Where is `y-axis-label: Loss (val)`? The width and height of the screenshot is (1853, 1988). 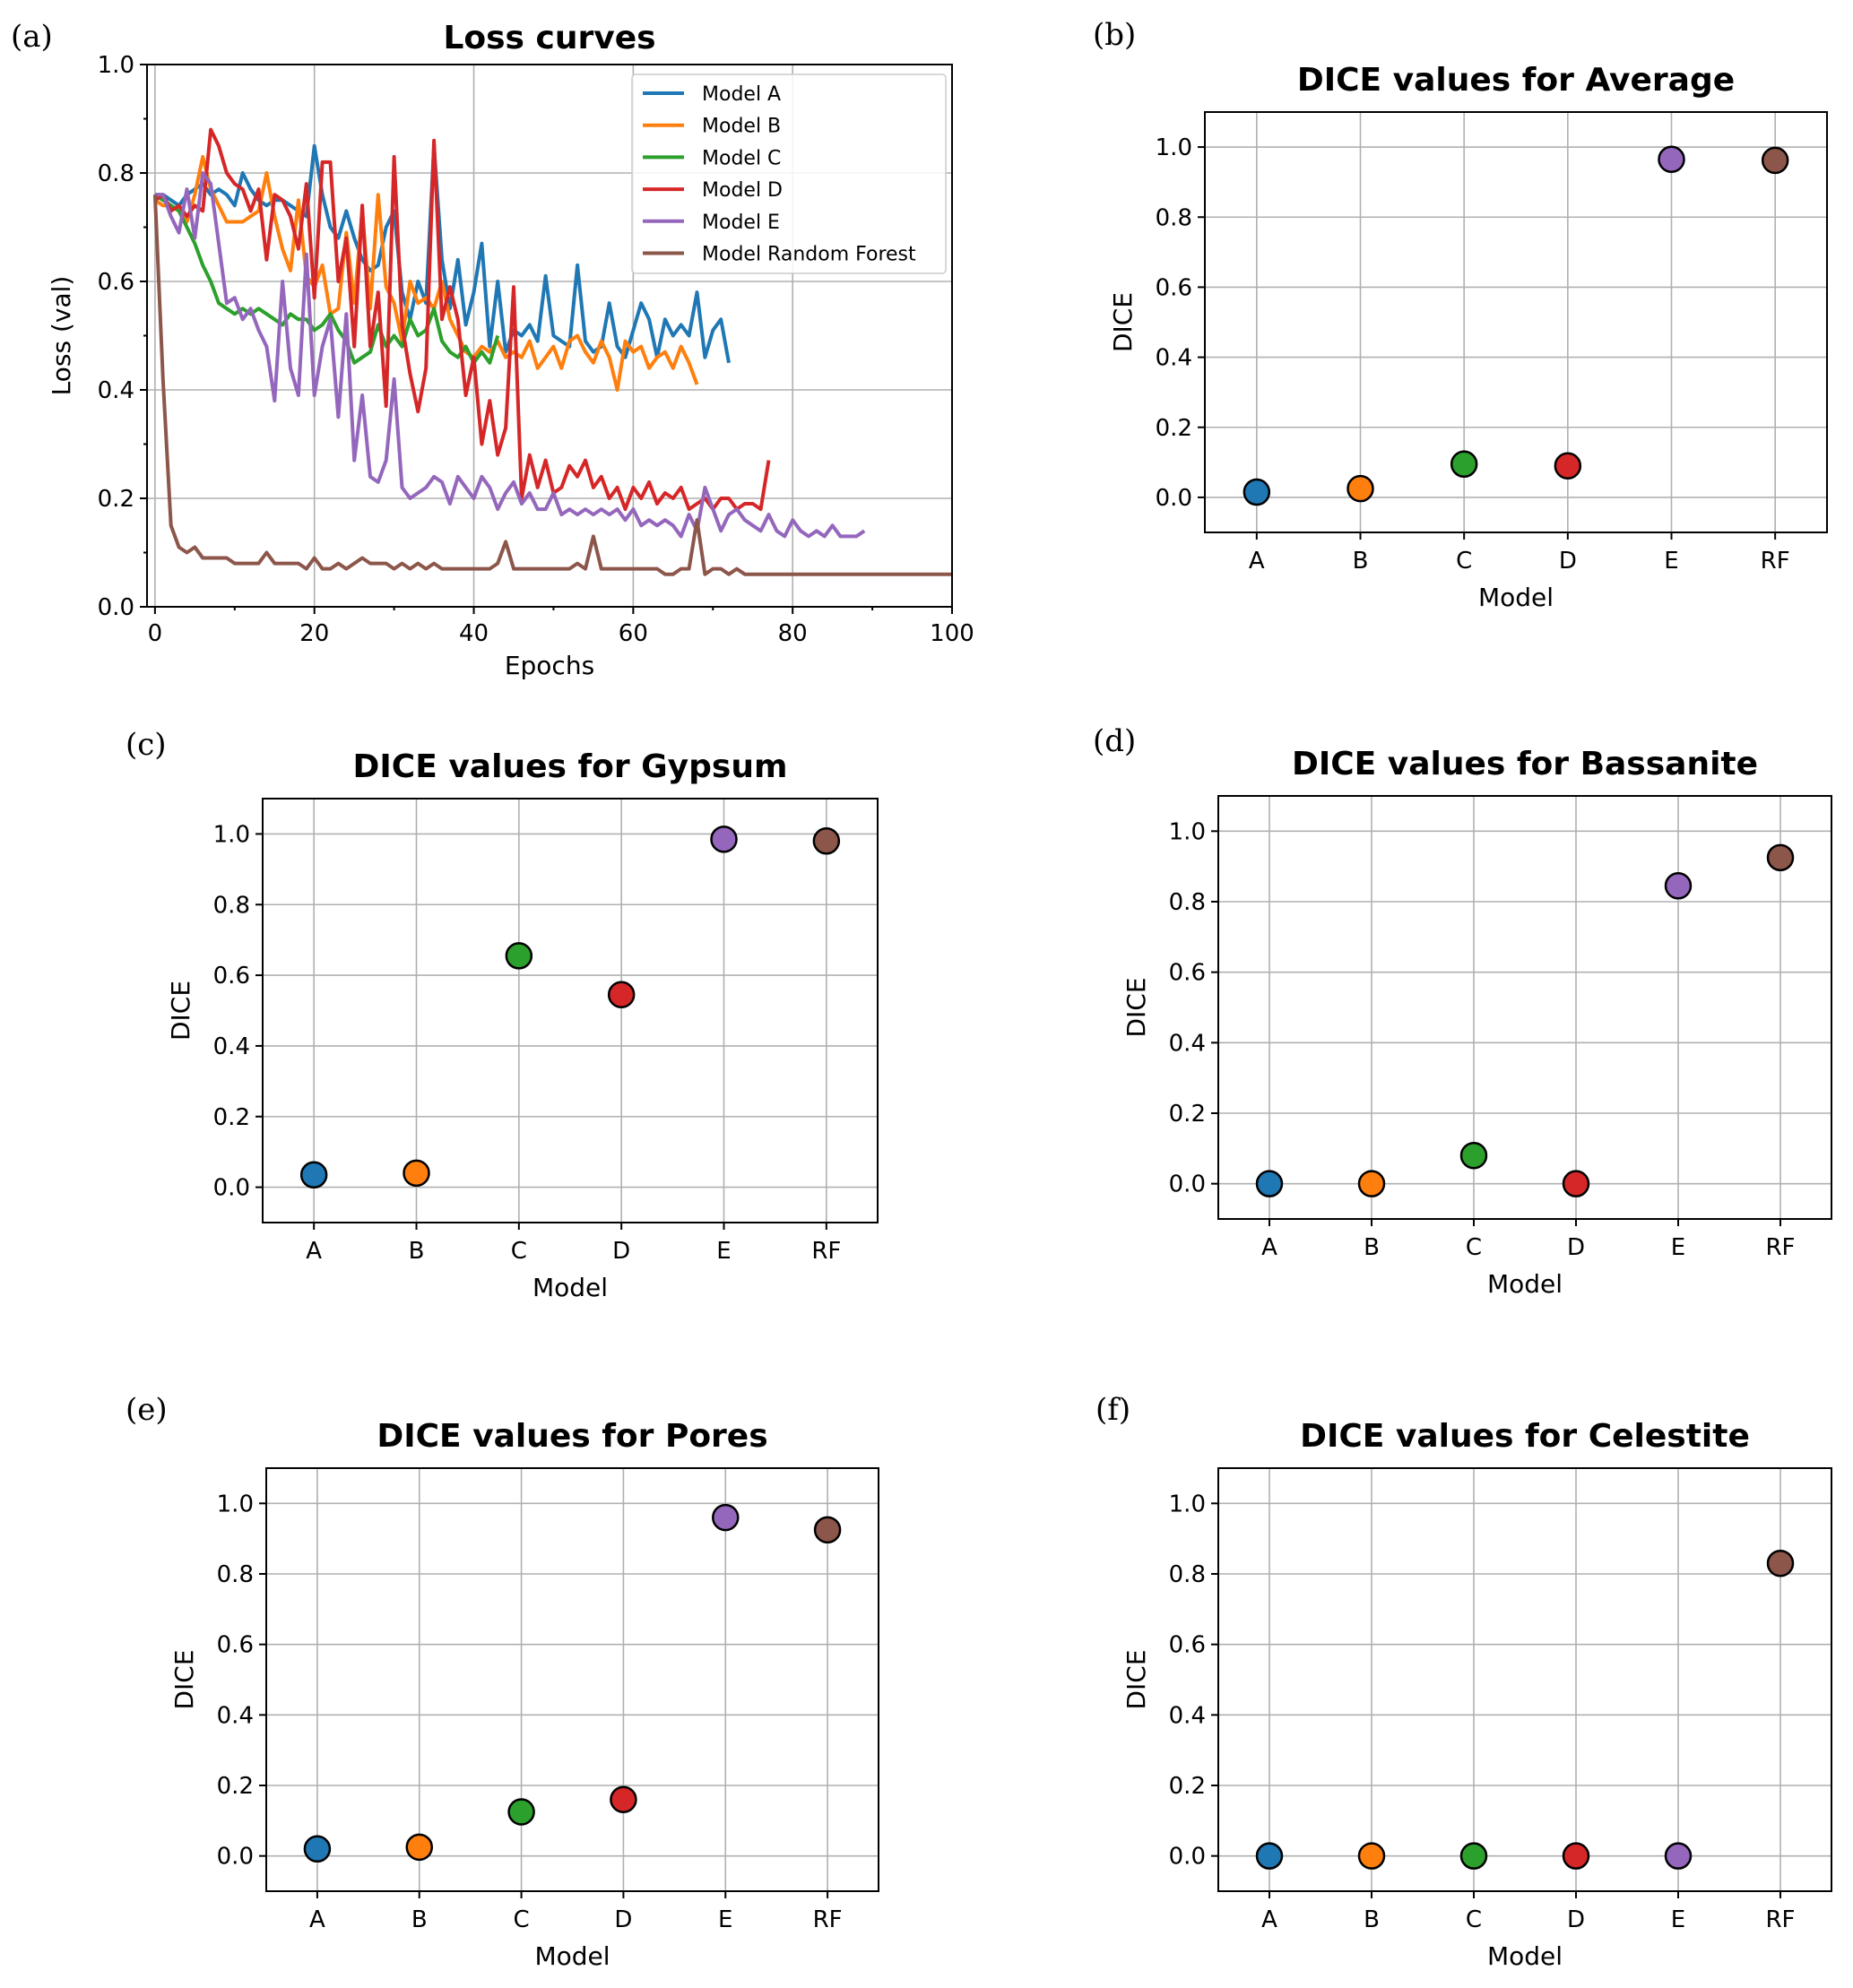
y-axis-label: Loss (val) is located at coordinates (61, 336).